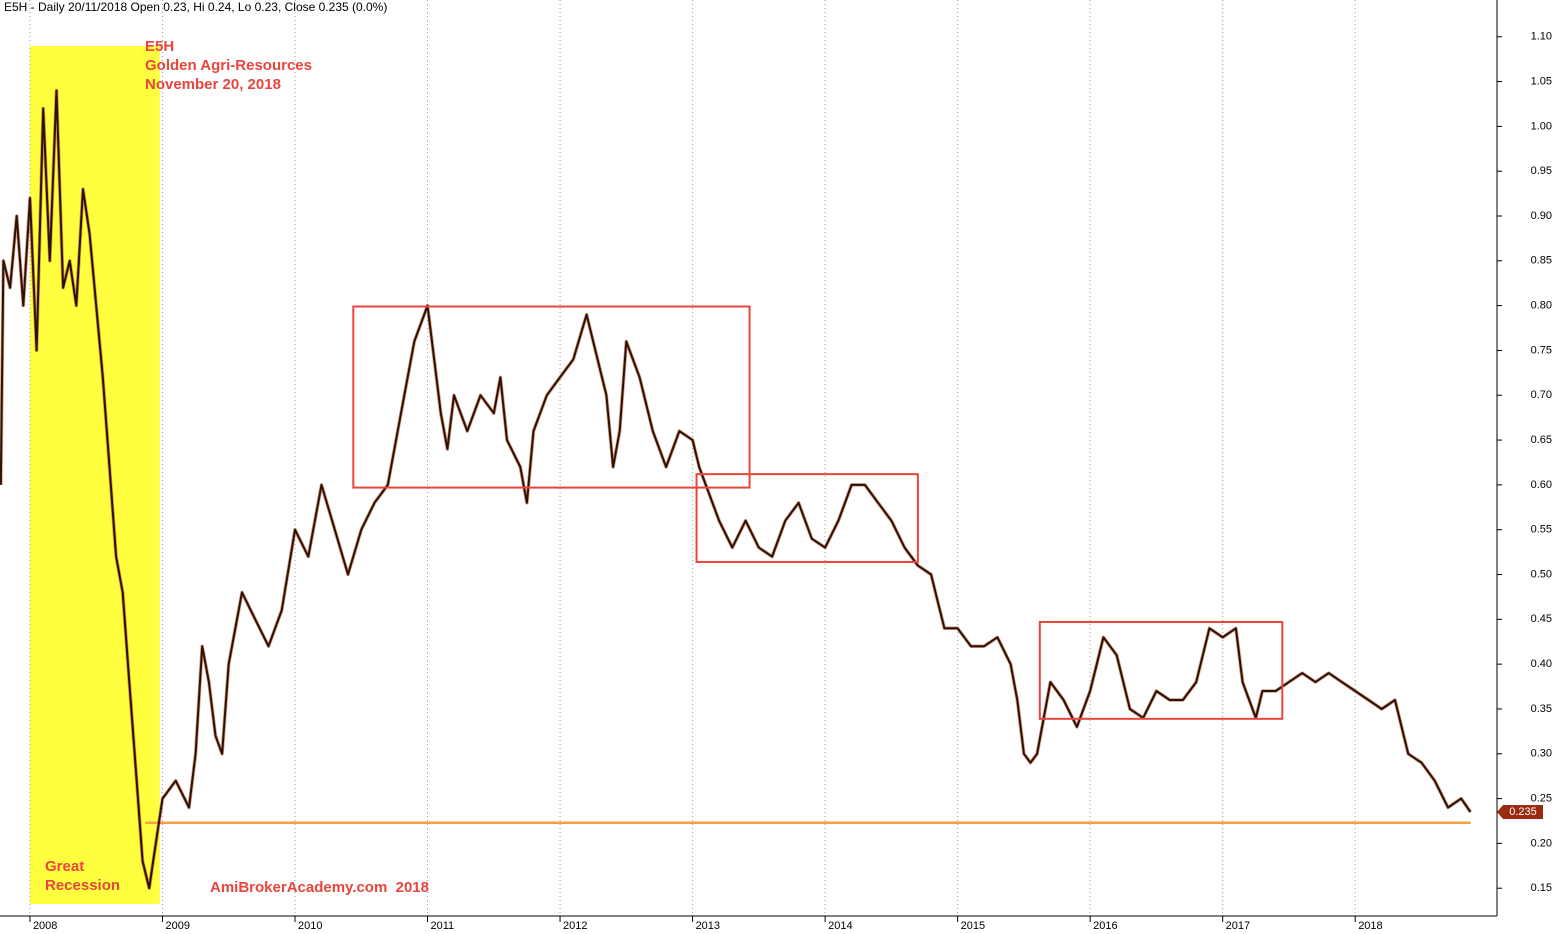 This screenshot has width=1557, height=934. Describe the element at coordinates (64, 866) in the screenshot. I see `recession-label: Great` at that location.